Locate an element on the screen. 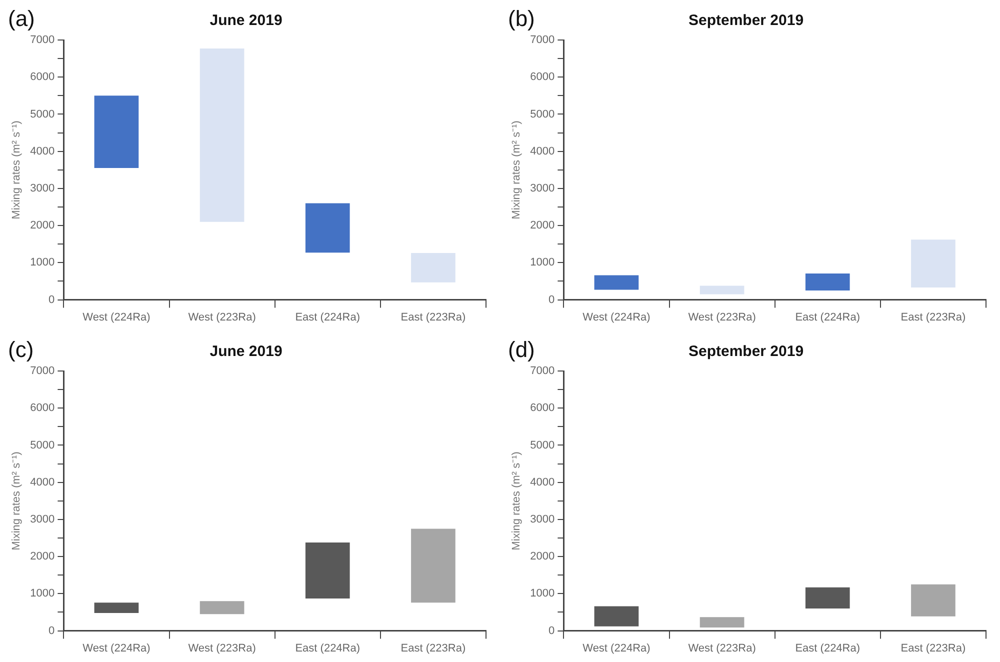  text: (a) is located at coordinates (21, 19).